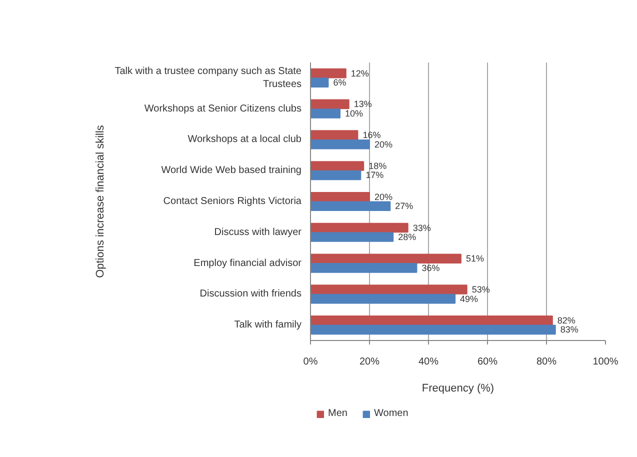 The image size is (637, 457). I want to click on data-label: 33%, so click(421, 227).